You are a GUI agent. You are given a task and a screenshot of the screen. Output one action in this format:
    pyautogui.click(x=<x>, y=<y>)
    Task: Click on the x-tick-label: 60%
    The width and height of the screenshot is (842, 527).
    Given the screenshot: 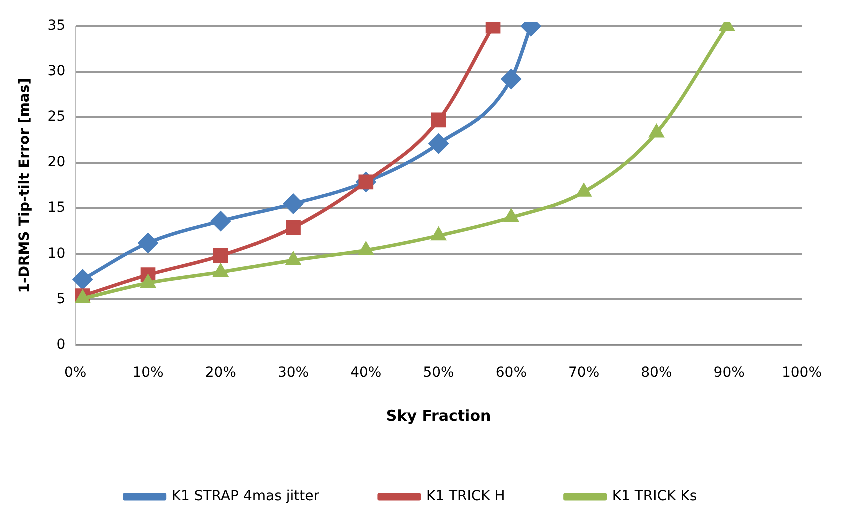 What is the action you would take?
    pyautogui.click(x=511, y=373)
    